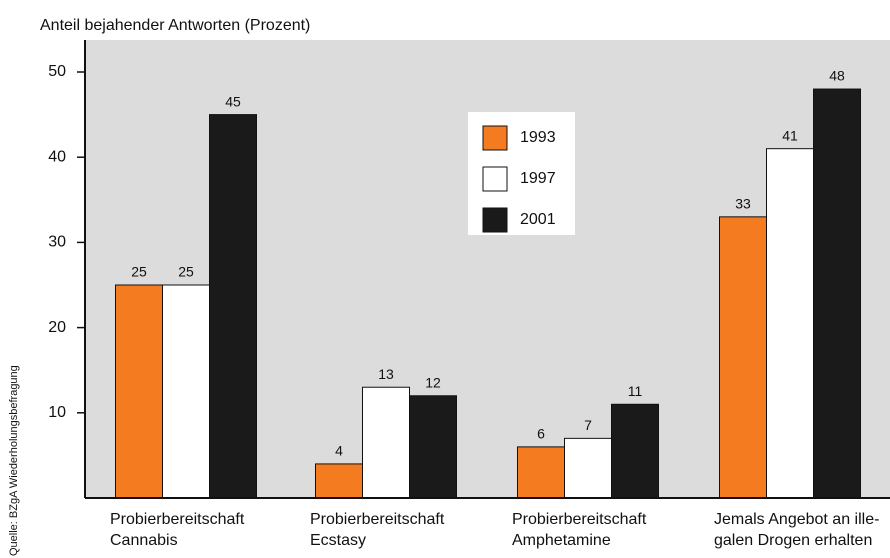  I want to click on y-tick-label: 40, so click(57, 156).